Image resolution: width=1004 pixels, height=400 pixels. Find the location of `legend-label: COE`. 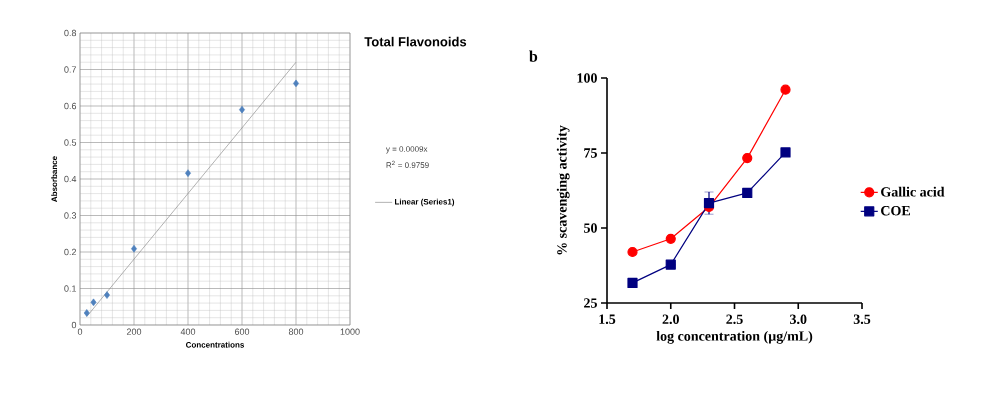

legend-label: COE is located at coordinates (895, 210).